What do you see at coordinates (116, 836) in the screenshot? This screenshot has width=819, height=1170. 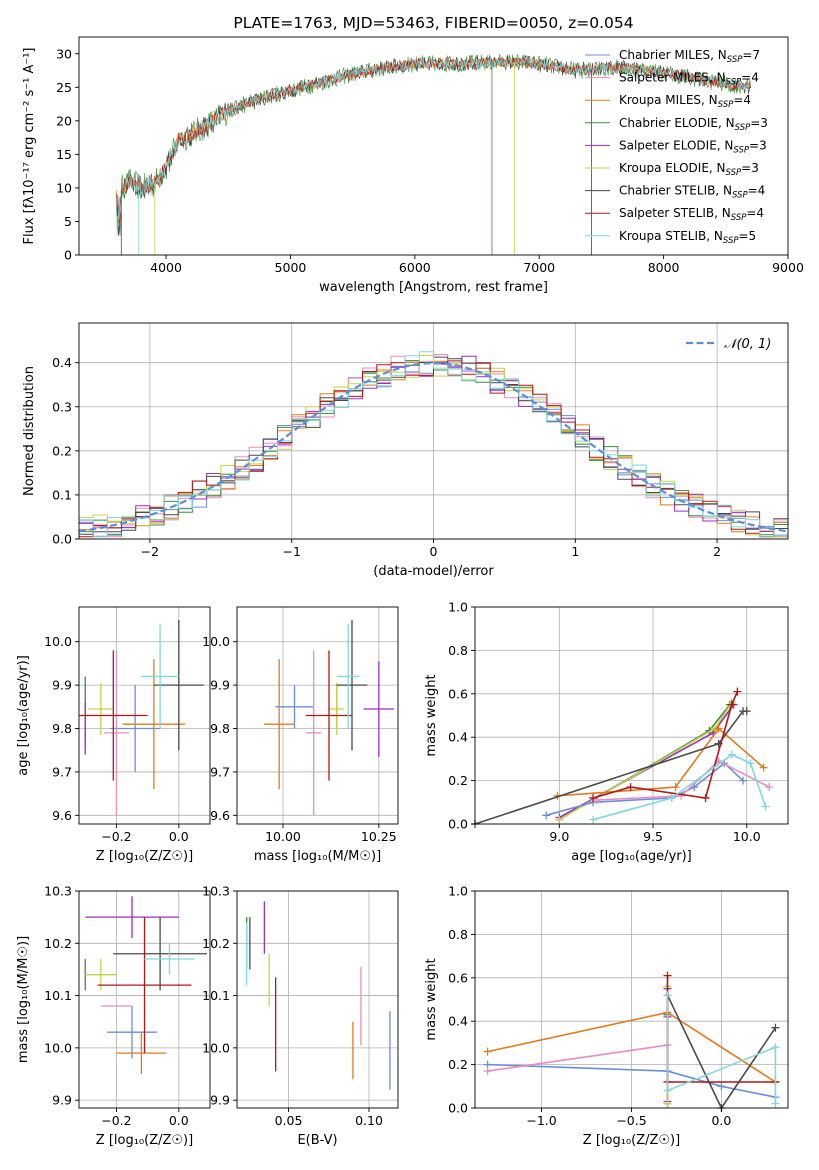 I see `x-tick-label: −0.2` at bounding box center [116, 836].